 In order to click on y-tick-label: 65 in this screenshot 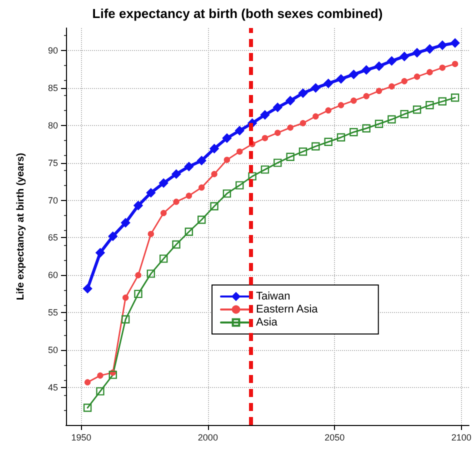, I will do `click(53, 237)`.